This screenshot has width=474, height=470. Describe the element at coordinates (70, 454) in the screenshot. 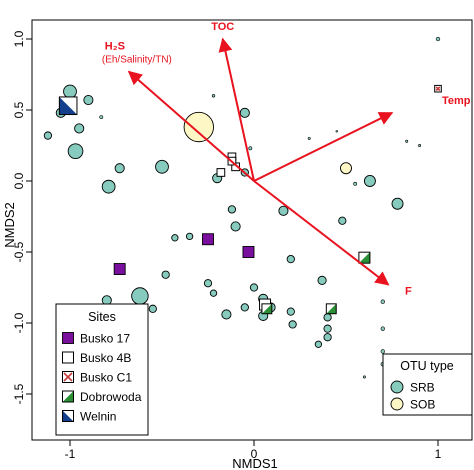

I see `x-tick-label: -1` at that location.